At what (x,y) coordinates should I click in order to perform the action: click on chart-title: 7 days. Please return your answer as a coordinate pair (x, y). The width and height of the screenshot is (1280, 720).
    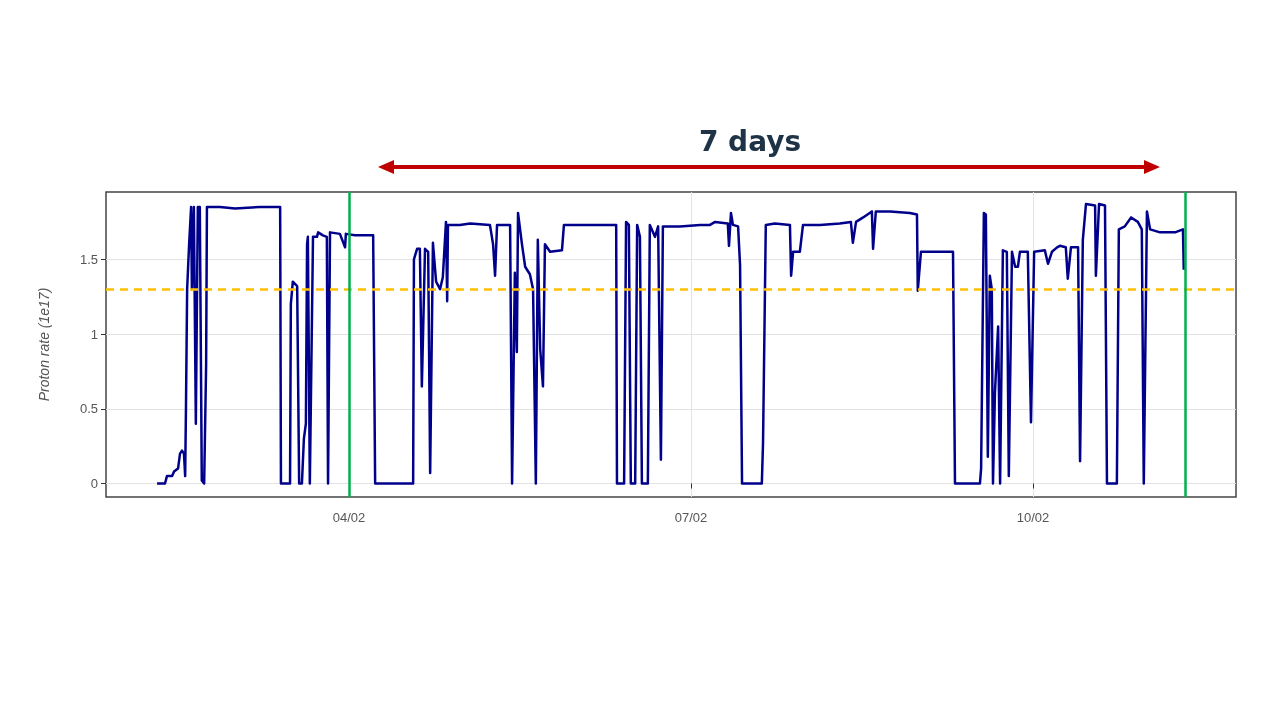
    Looking at the image, I should click on (750, 141).